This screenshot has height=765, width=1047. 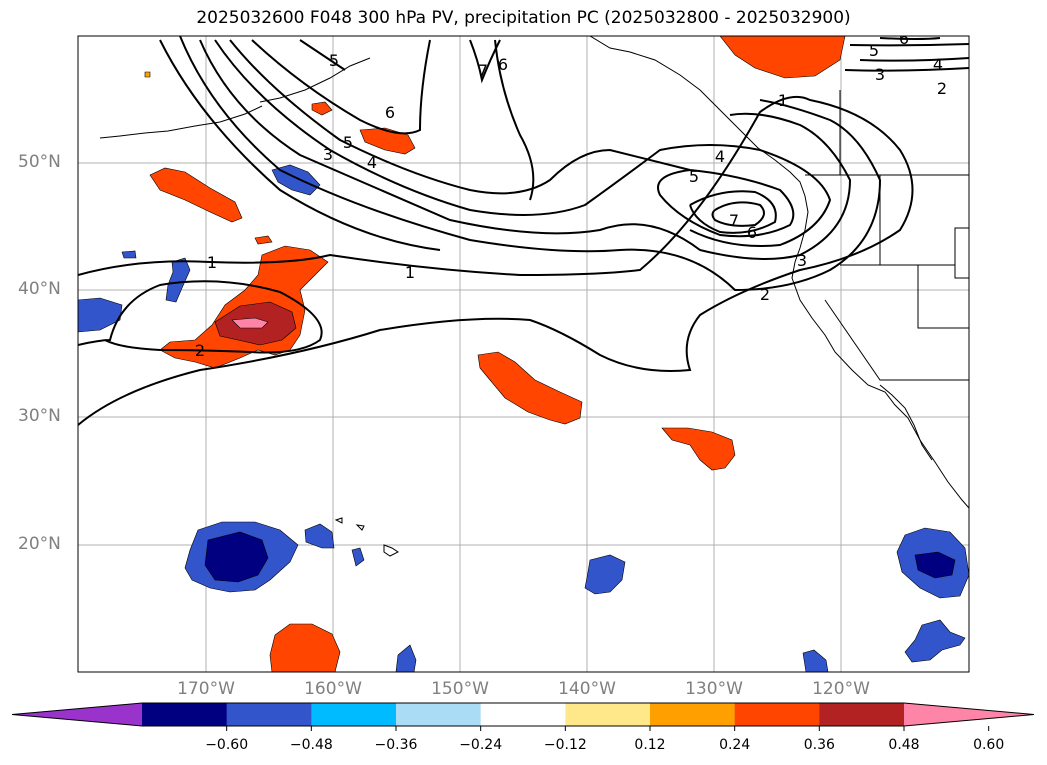 I want to click on colorbar-extend-high, so click(x=969, y=714).